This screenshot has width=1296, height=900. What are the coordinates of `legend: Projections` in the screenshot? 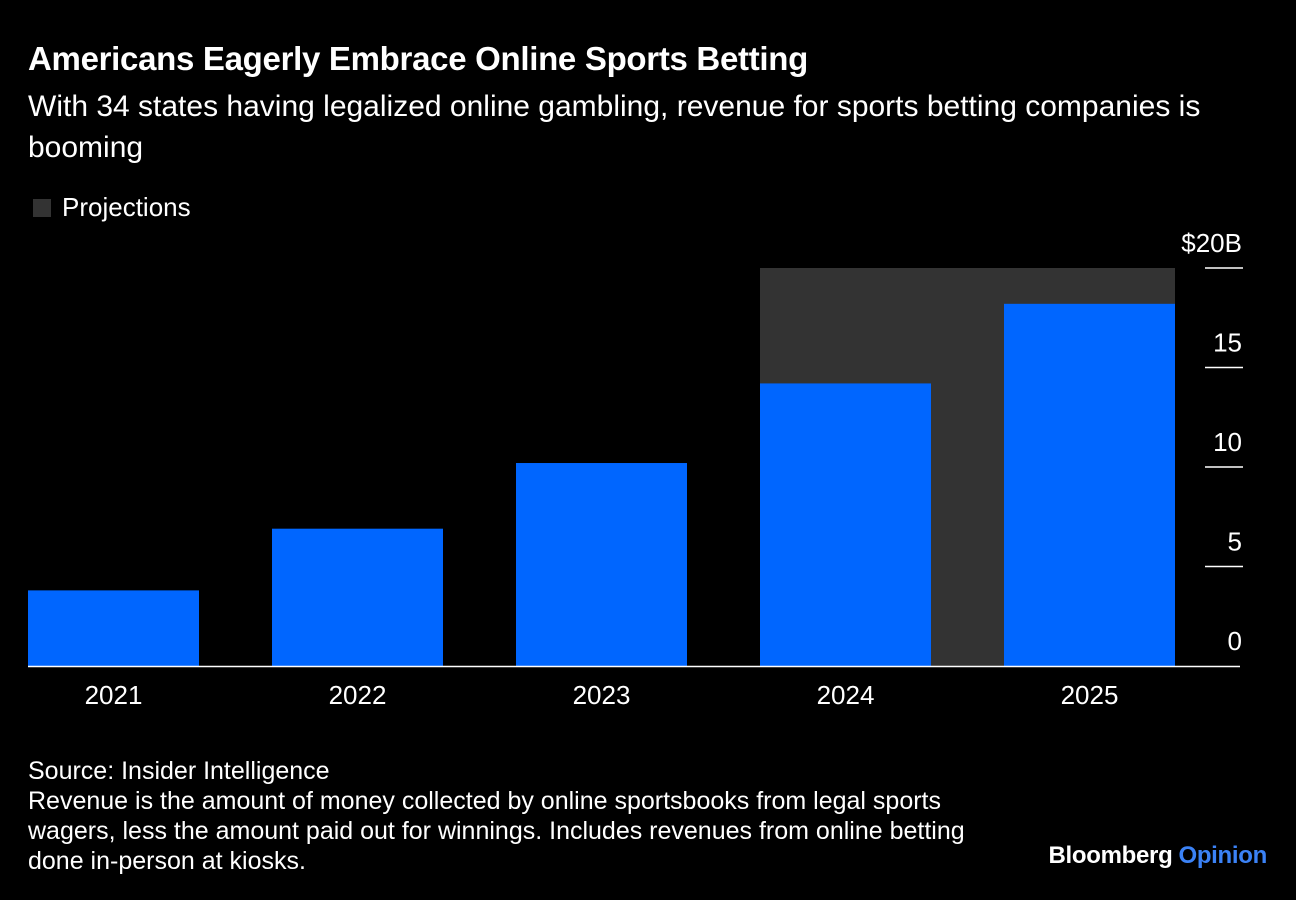 It's located at (112, 207).